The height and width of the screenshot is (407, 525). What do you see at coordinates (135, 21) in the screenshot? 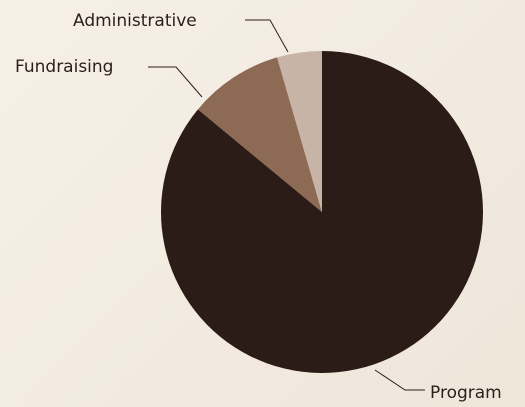
I see `slice-label-administrative: Administrative` at bounding box center [135, 21].